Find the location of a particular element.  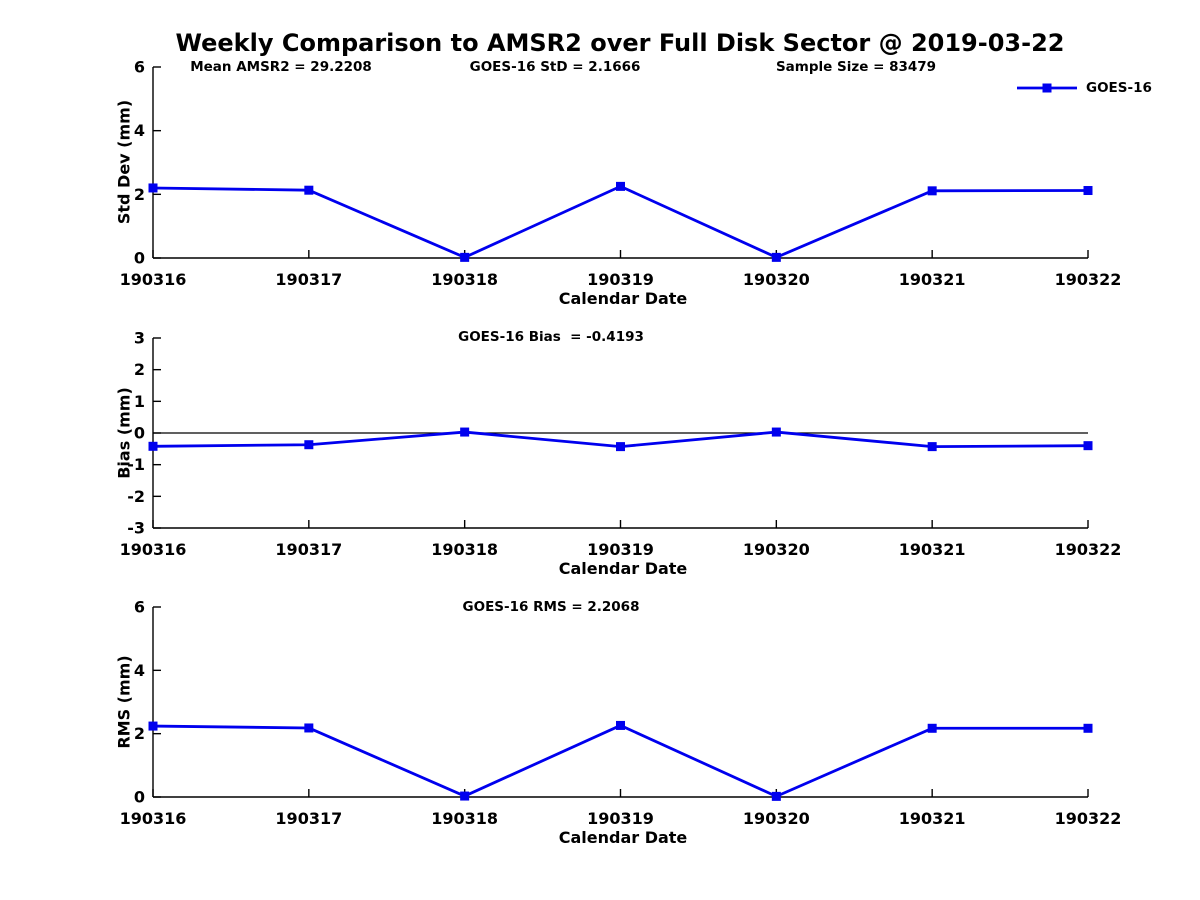

y-tick-label: -1 is located at coordinates (136, 464).